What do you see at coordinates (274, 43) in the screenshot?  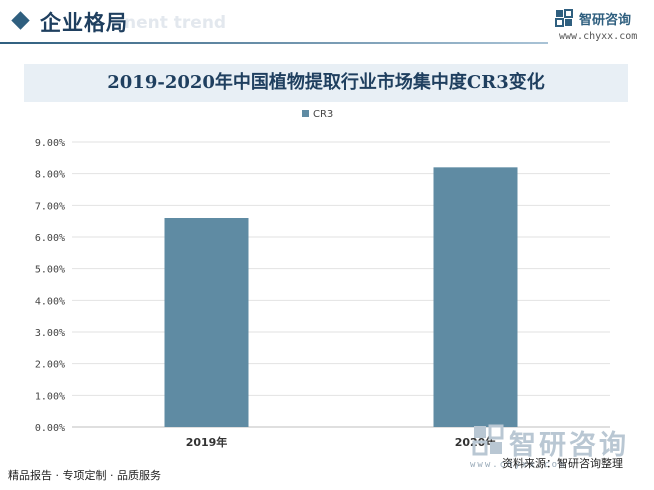 I see `header-underline` at bounding box center [274, 43].